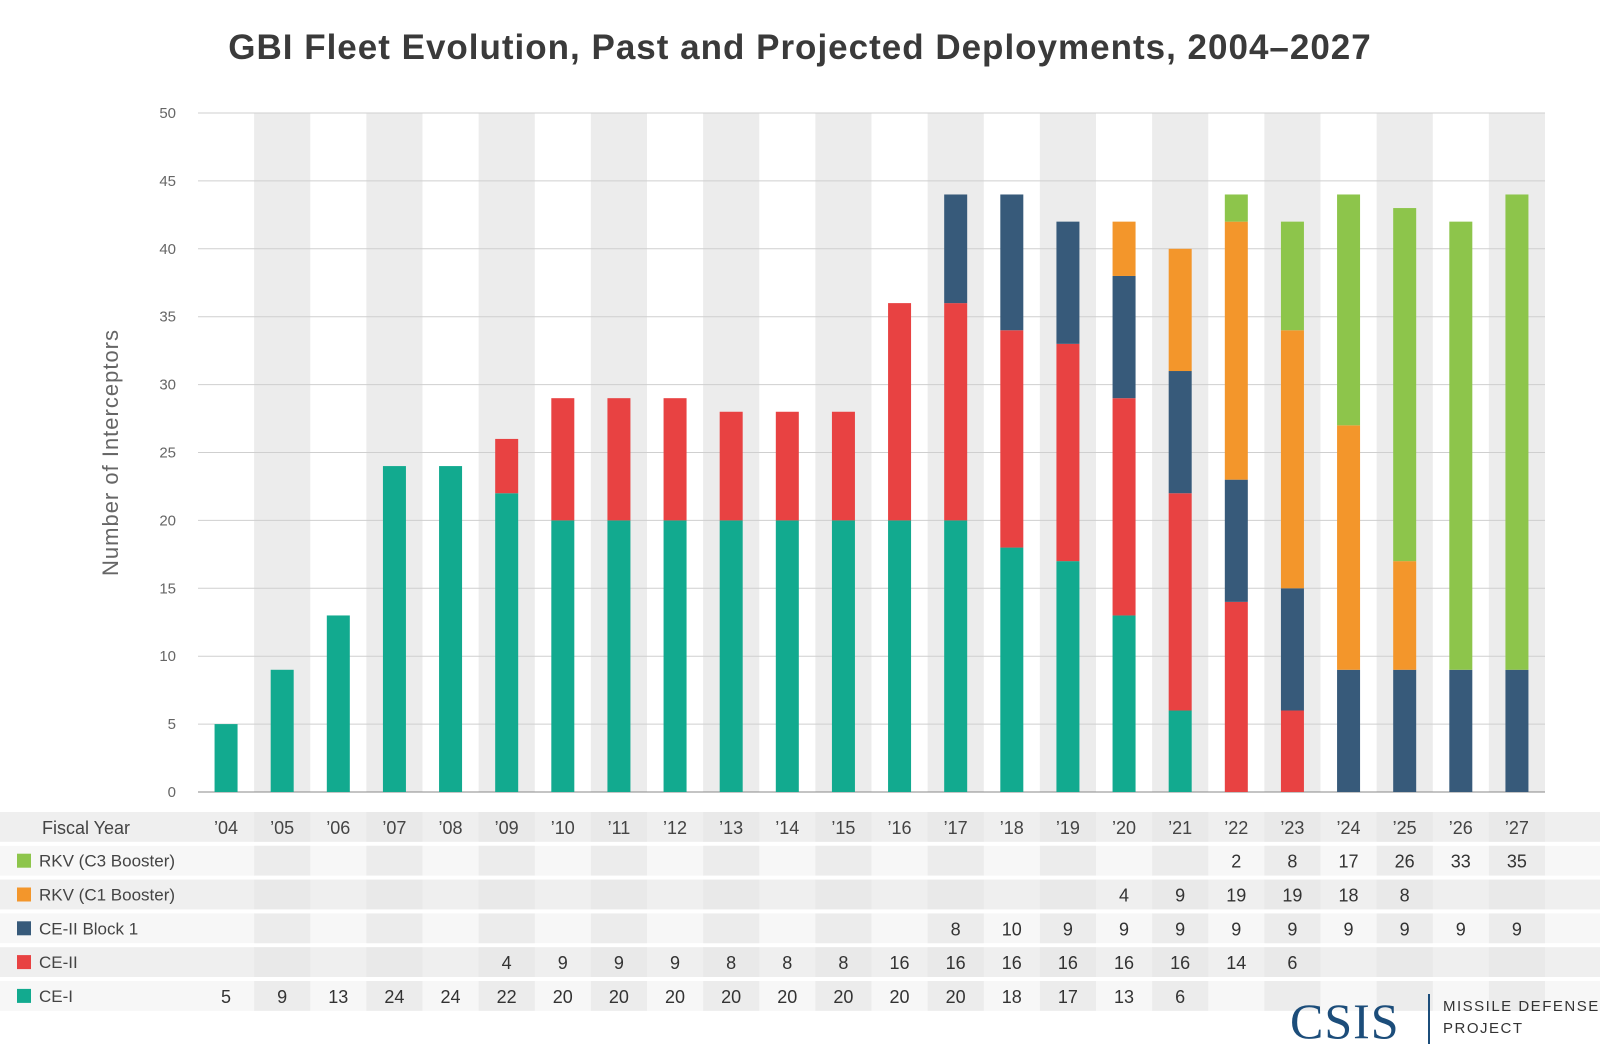  I want to click on legend-swatch, so click(24, 995).